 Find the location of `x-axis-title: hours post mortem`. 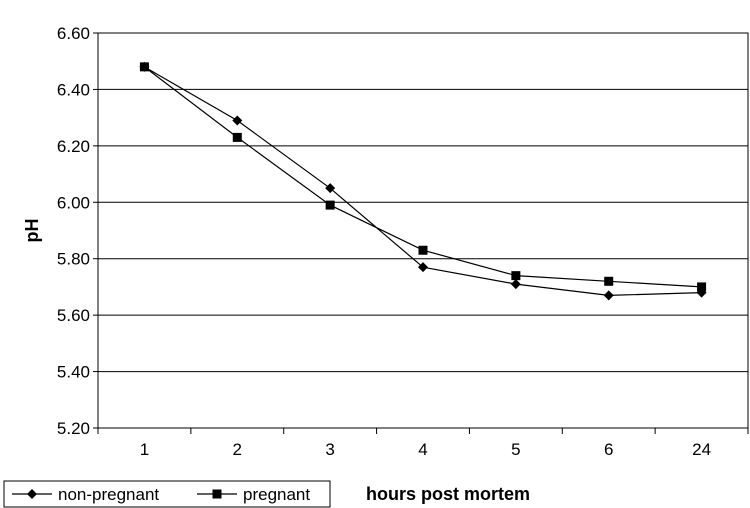

x-axis-title: hours post mortem is located at coordinates (448, 494).